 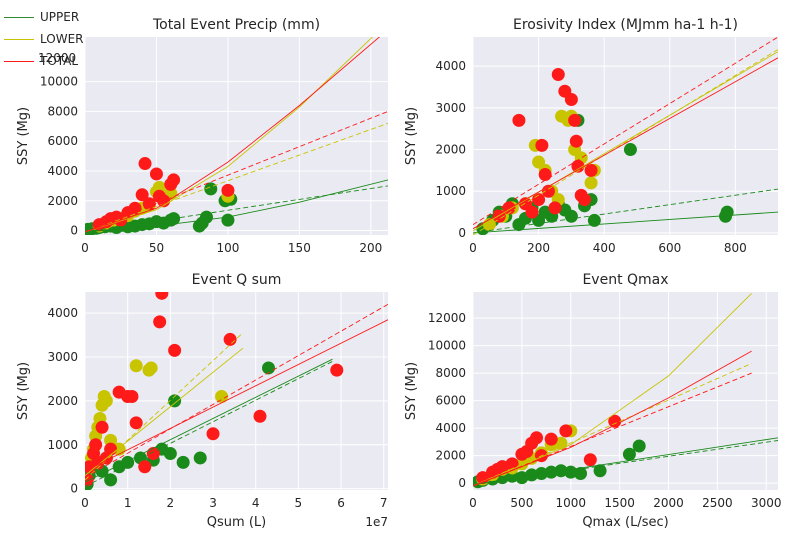 I want to click on x-tick-label: 4, so click(x=256, y=503).